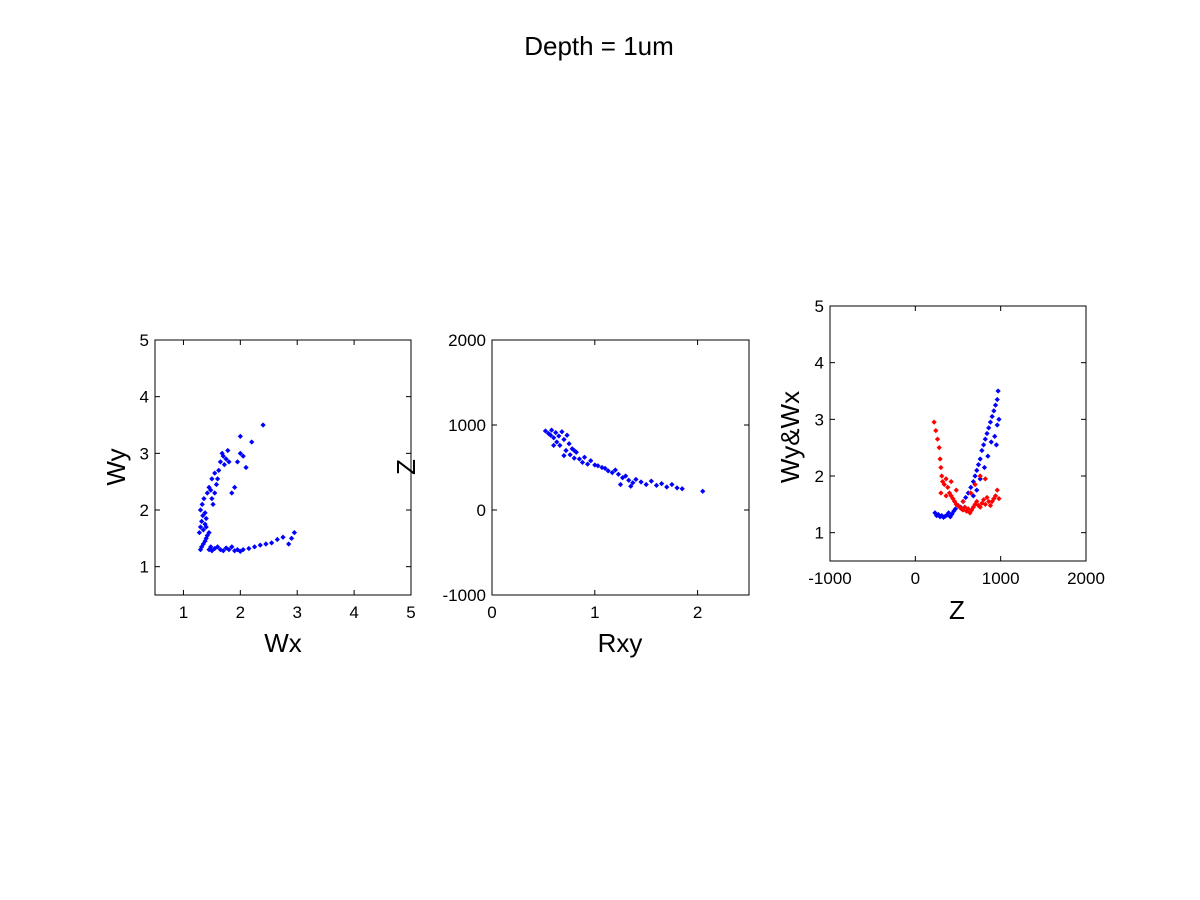 This screenshot has width=1200, height=900. I want to click on y-axis-label: Wy&Wx, so click(790, 437).